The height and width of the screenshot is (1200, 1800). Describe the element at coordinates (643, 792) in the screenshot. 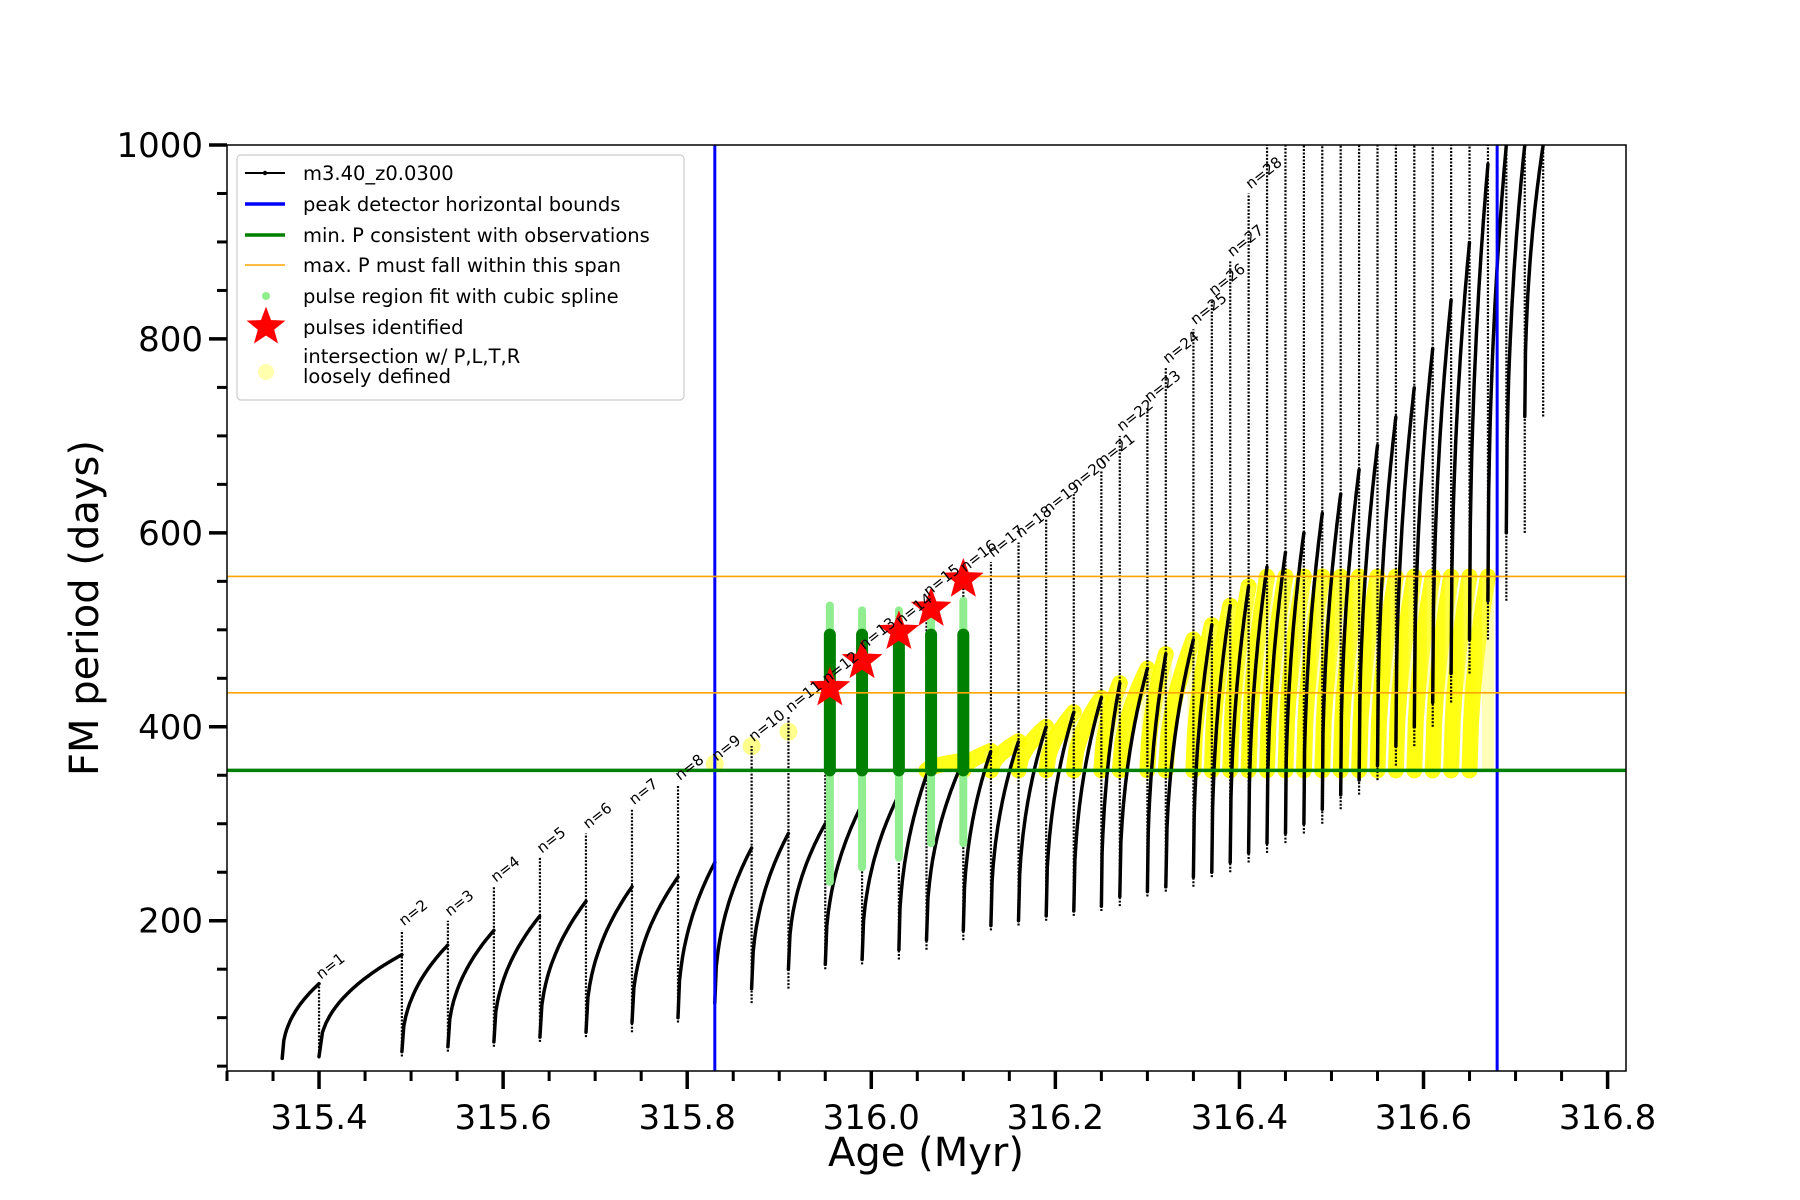

I see `pulse-number-label: n=7` at that location.